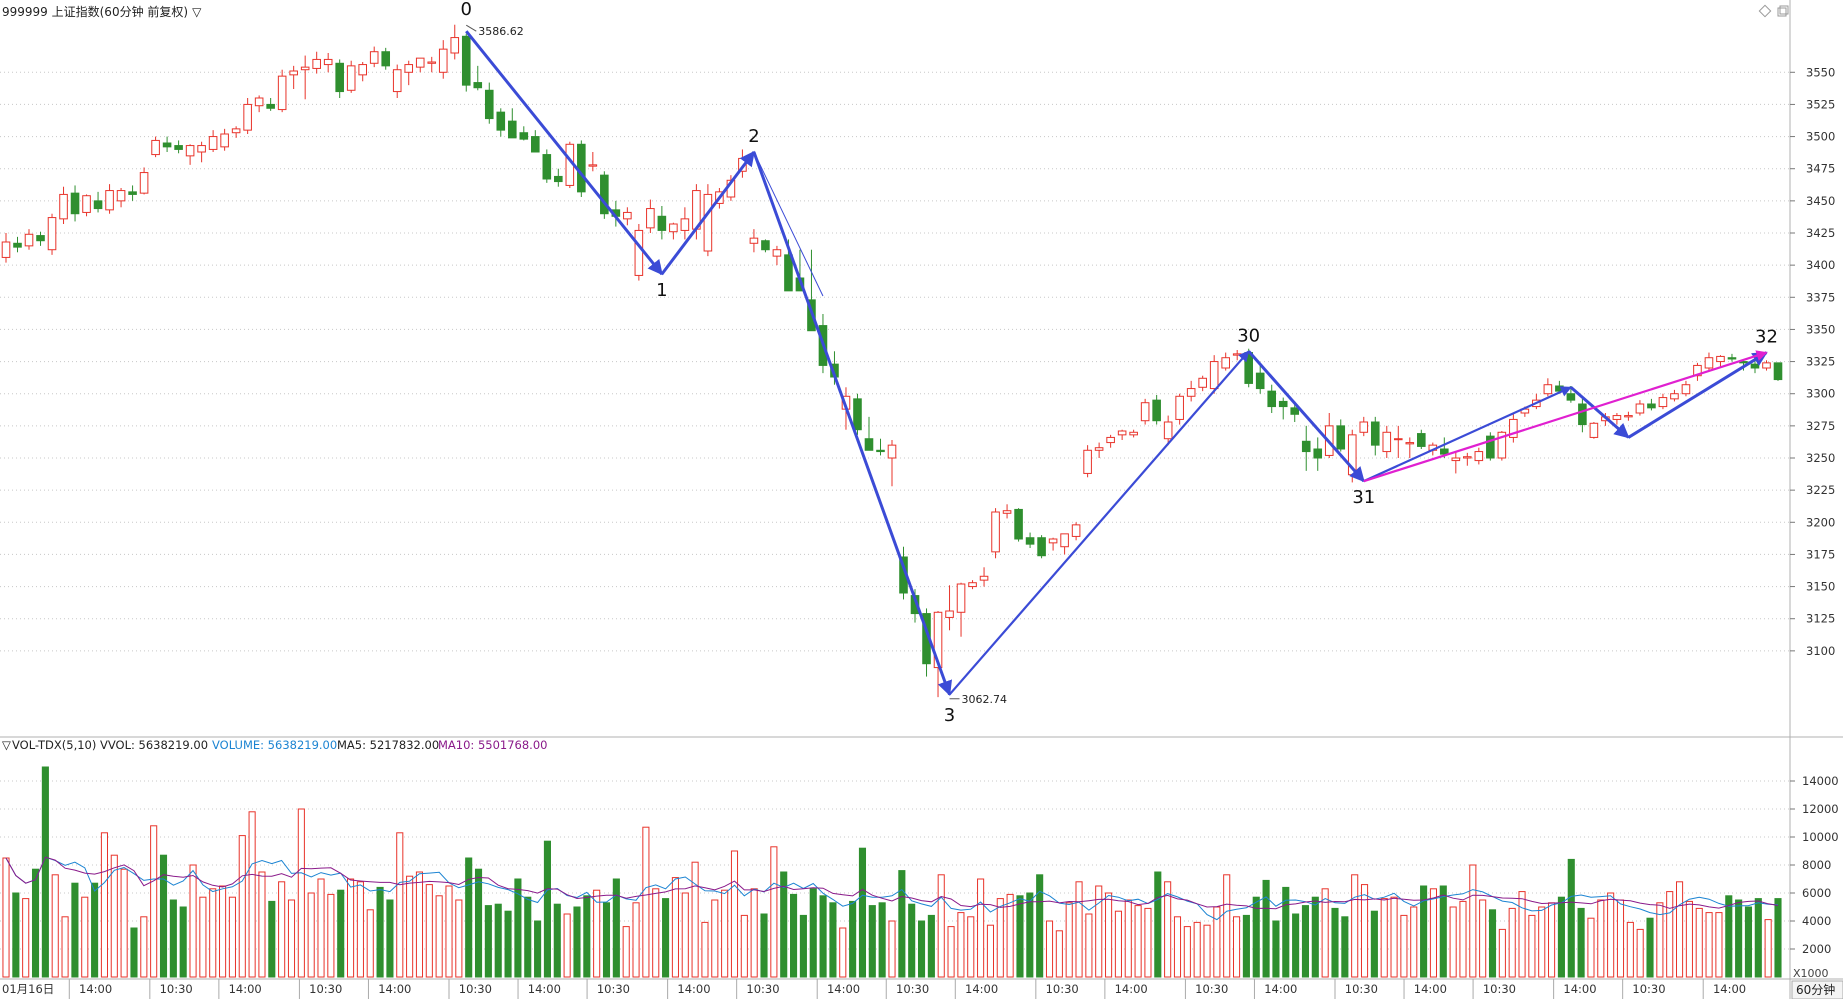 Image resolution: width=1843 pixels, height=1003 pixels. I want to click on wave-label: 1, so click(661, 290).